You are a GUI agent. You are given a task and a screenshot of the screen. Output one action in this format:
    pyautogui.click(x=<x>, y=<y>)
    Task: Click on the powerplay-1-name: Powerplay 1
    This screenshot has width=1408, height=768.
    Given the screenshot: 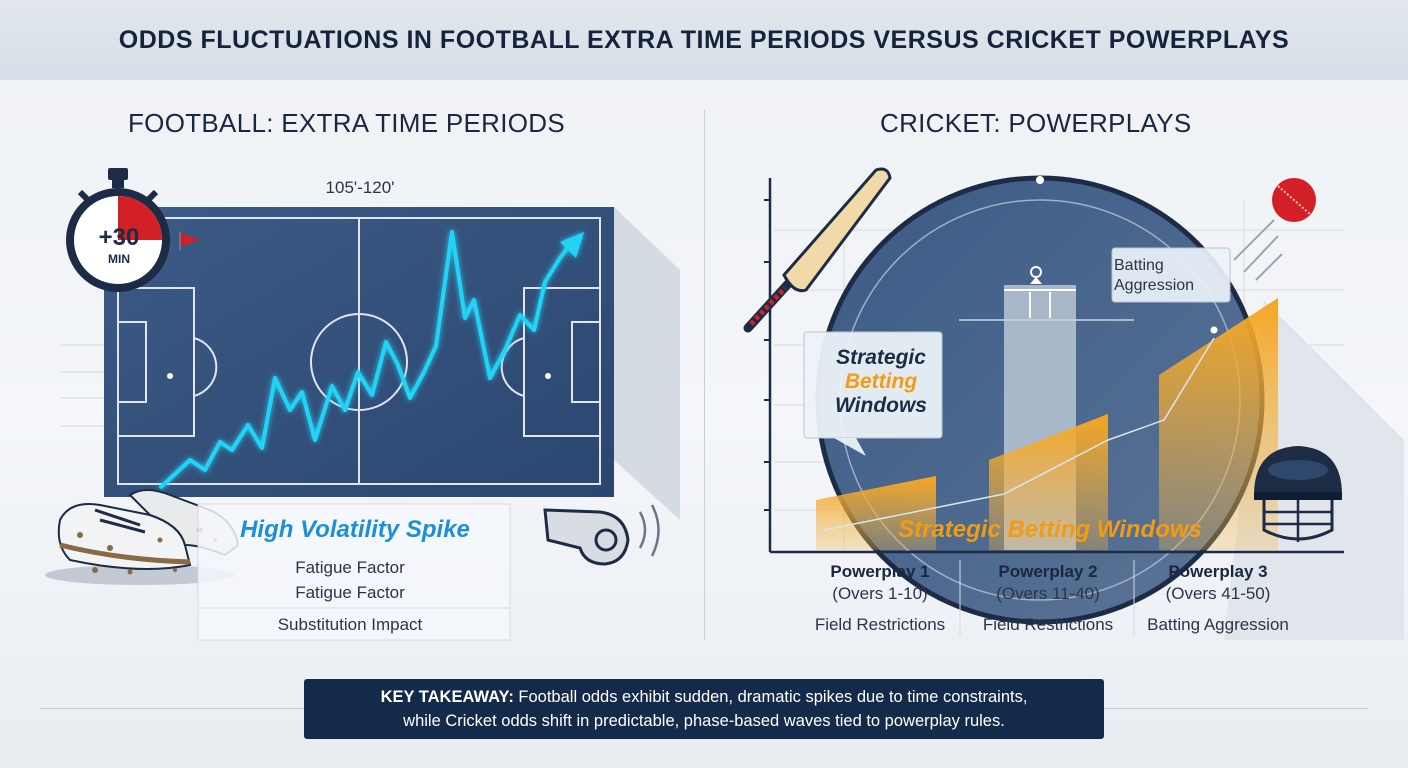 What is the action you would take?
    pyautogui.click(x=880, y=571)
    